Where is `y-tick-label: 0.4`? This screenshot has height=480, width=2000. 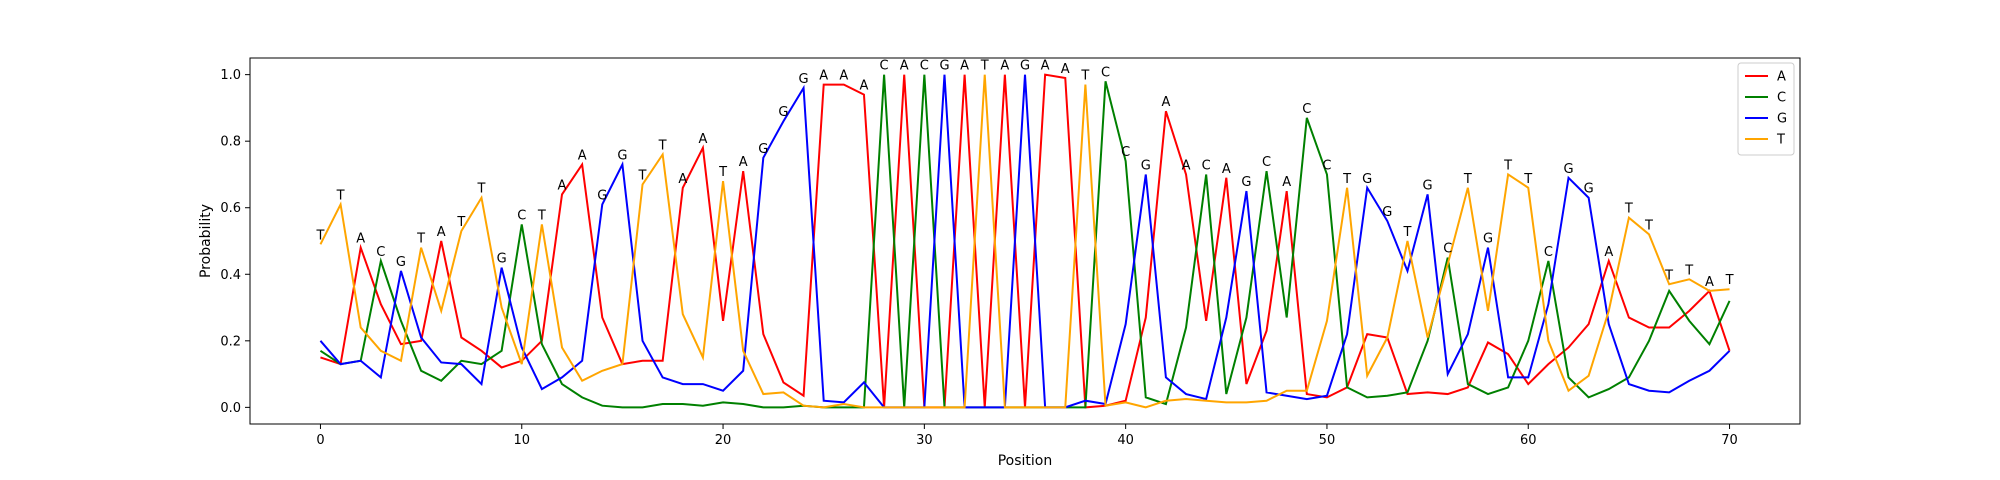
y-tick-label: 0.4 is located at coordinates (230, 275).